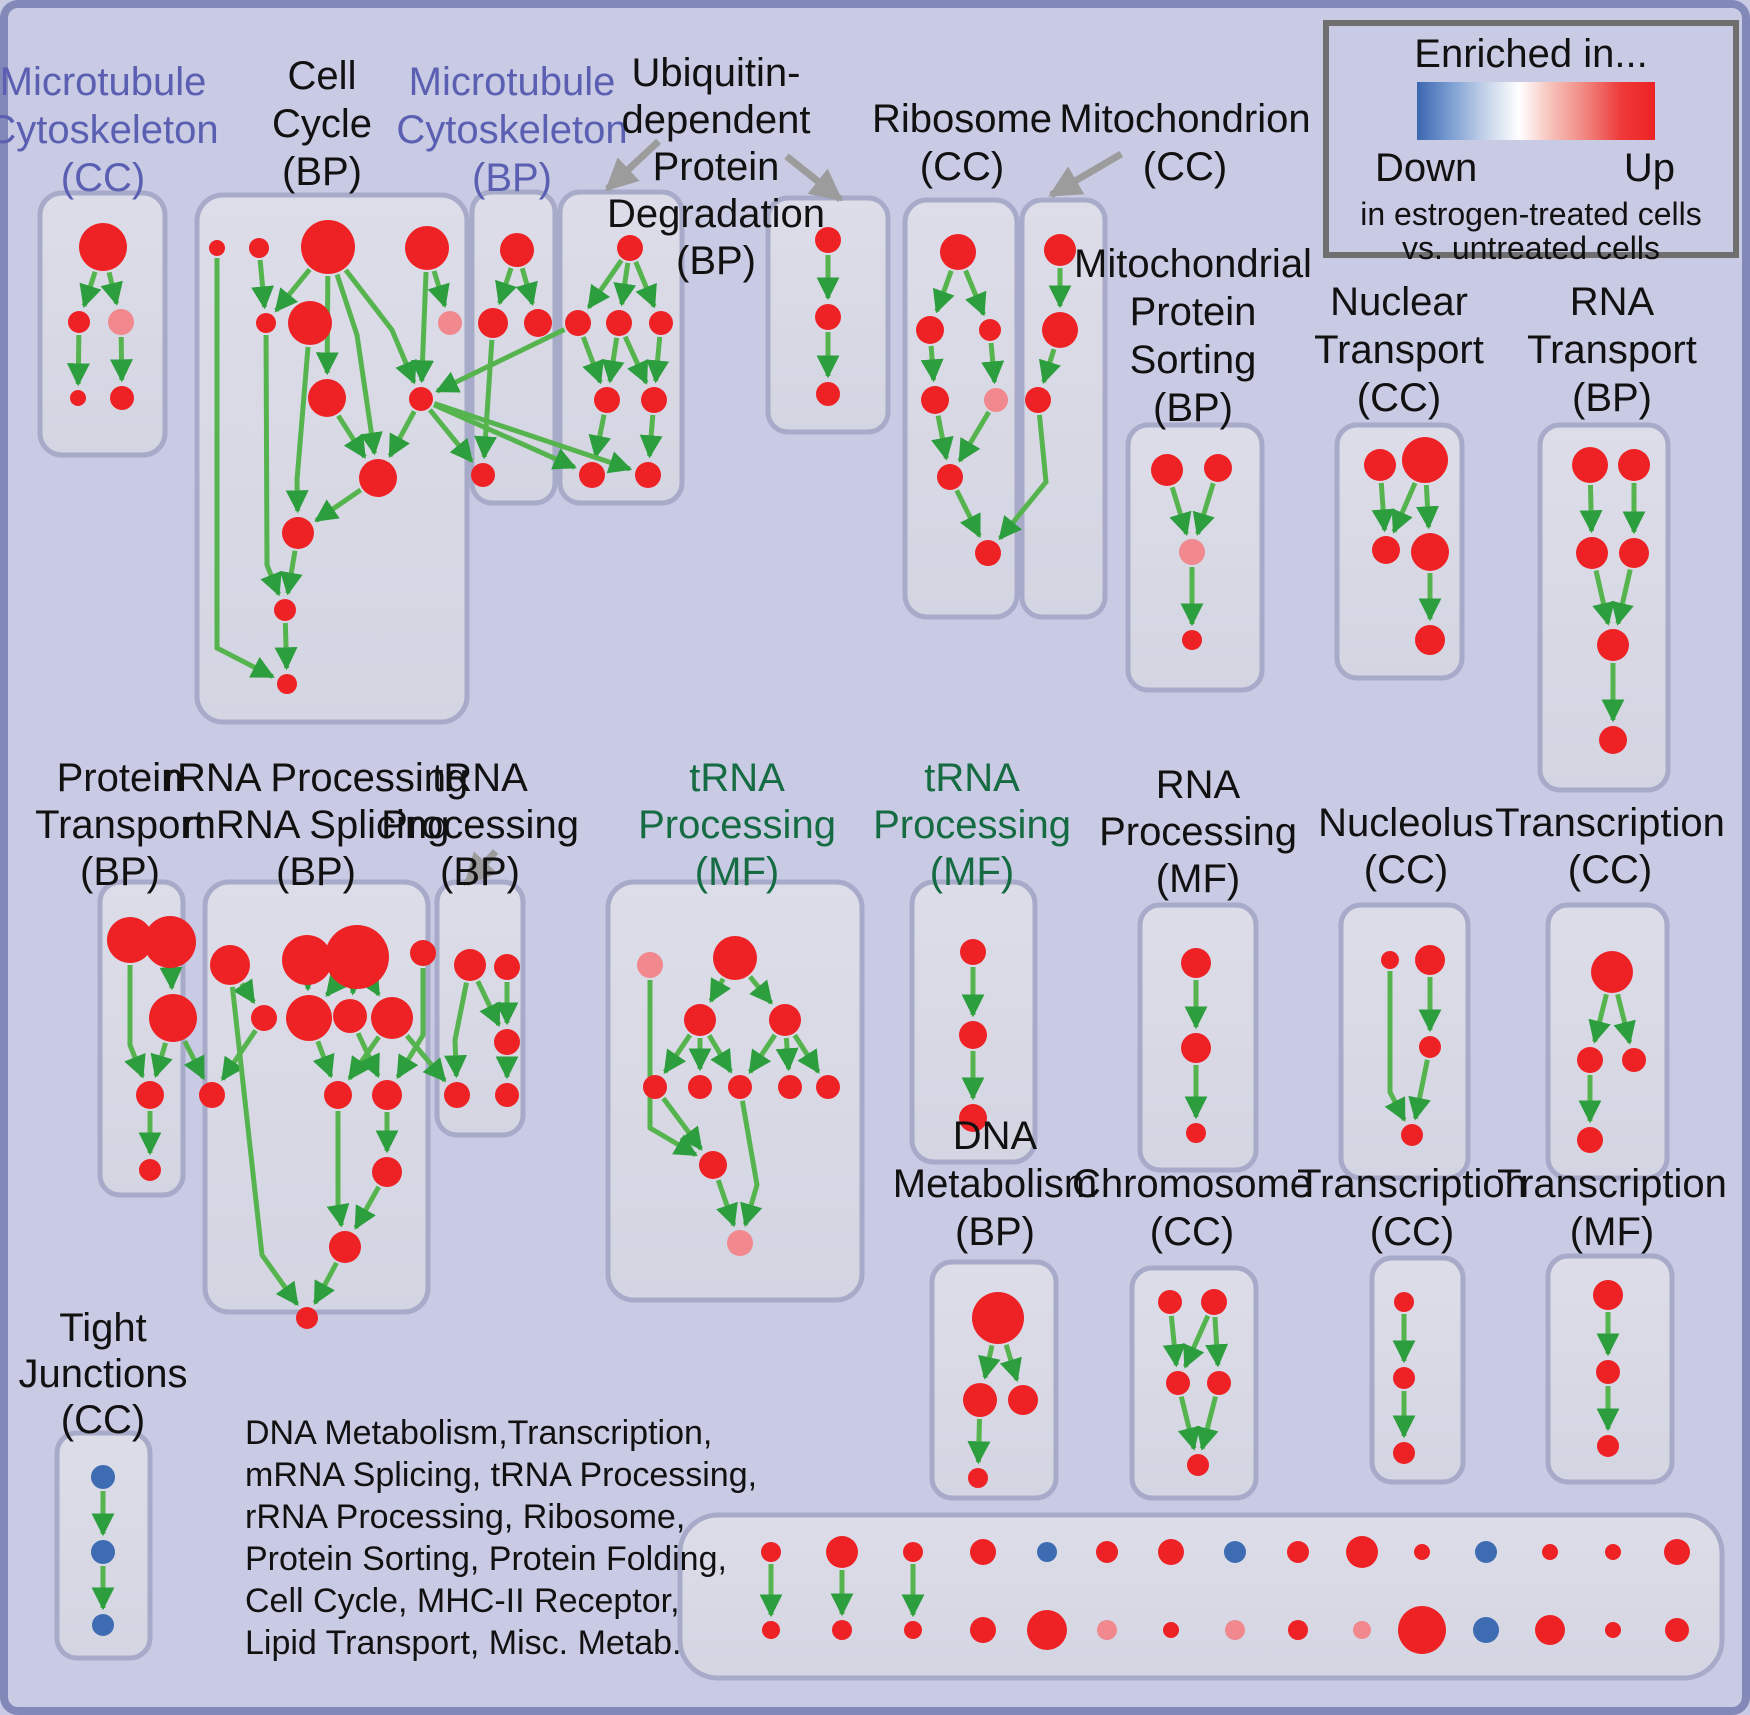  What do you see at coordinates (501, 1475) in the screenshot?
I see `summary-note-line: mRNA Splicing, tRNA Processing,` at bounding box center [501, 1475].